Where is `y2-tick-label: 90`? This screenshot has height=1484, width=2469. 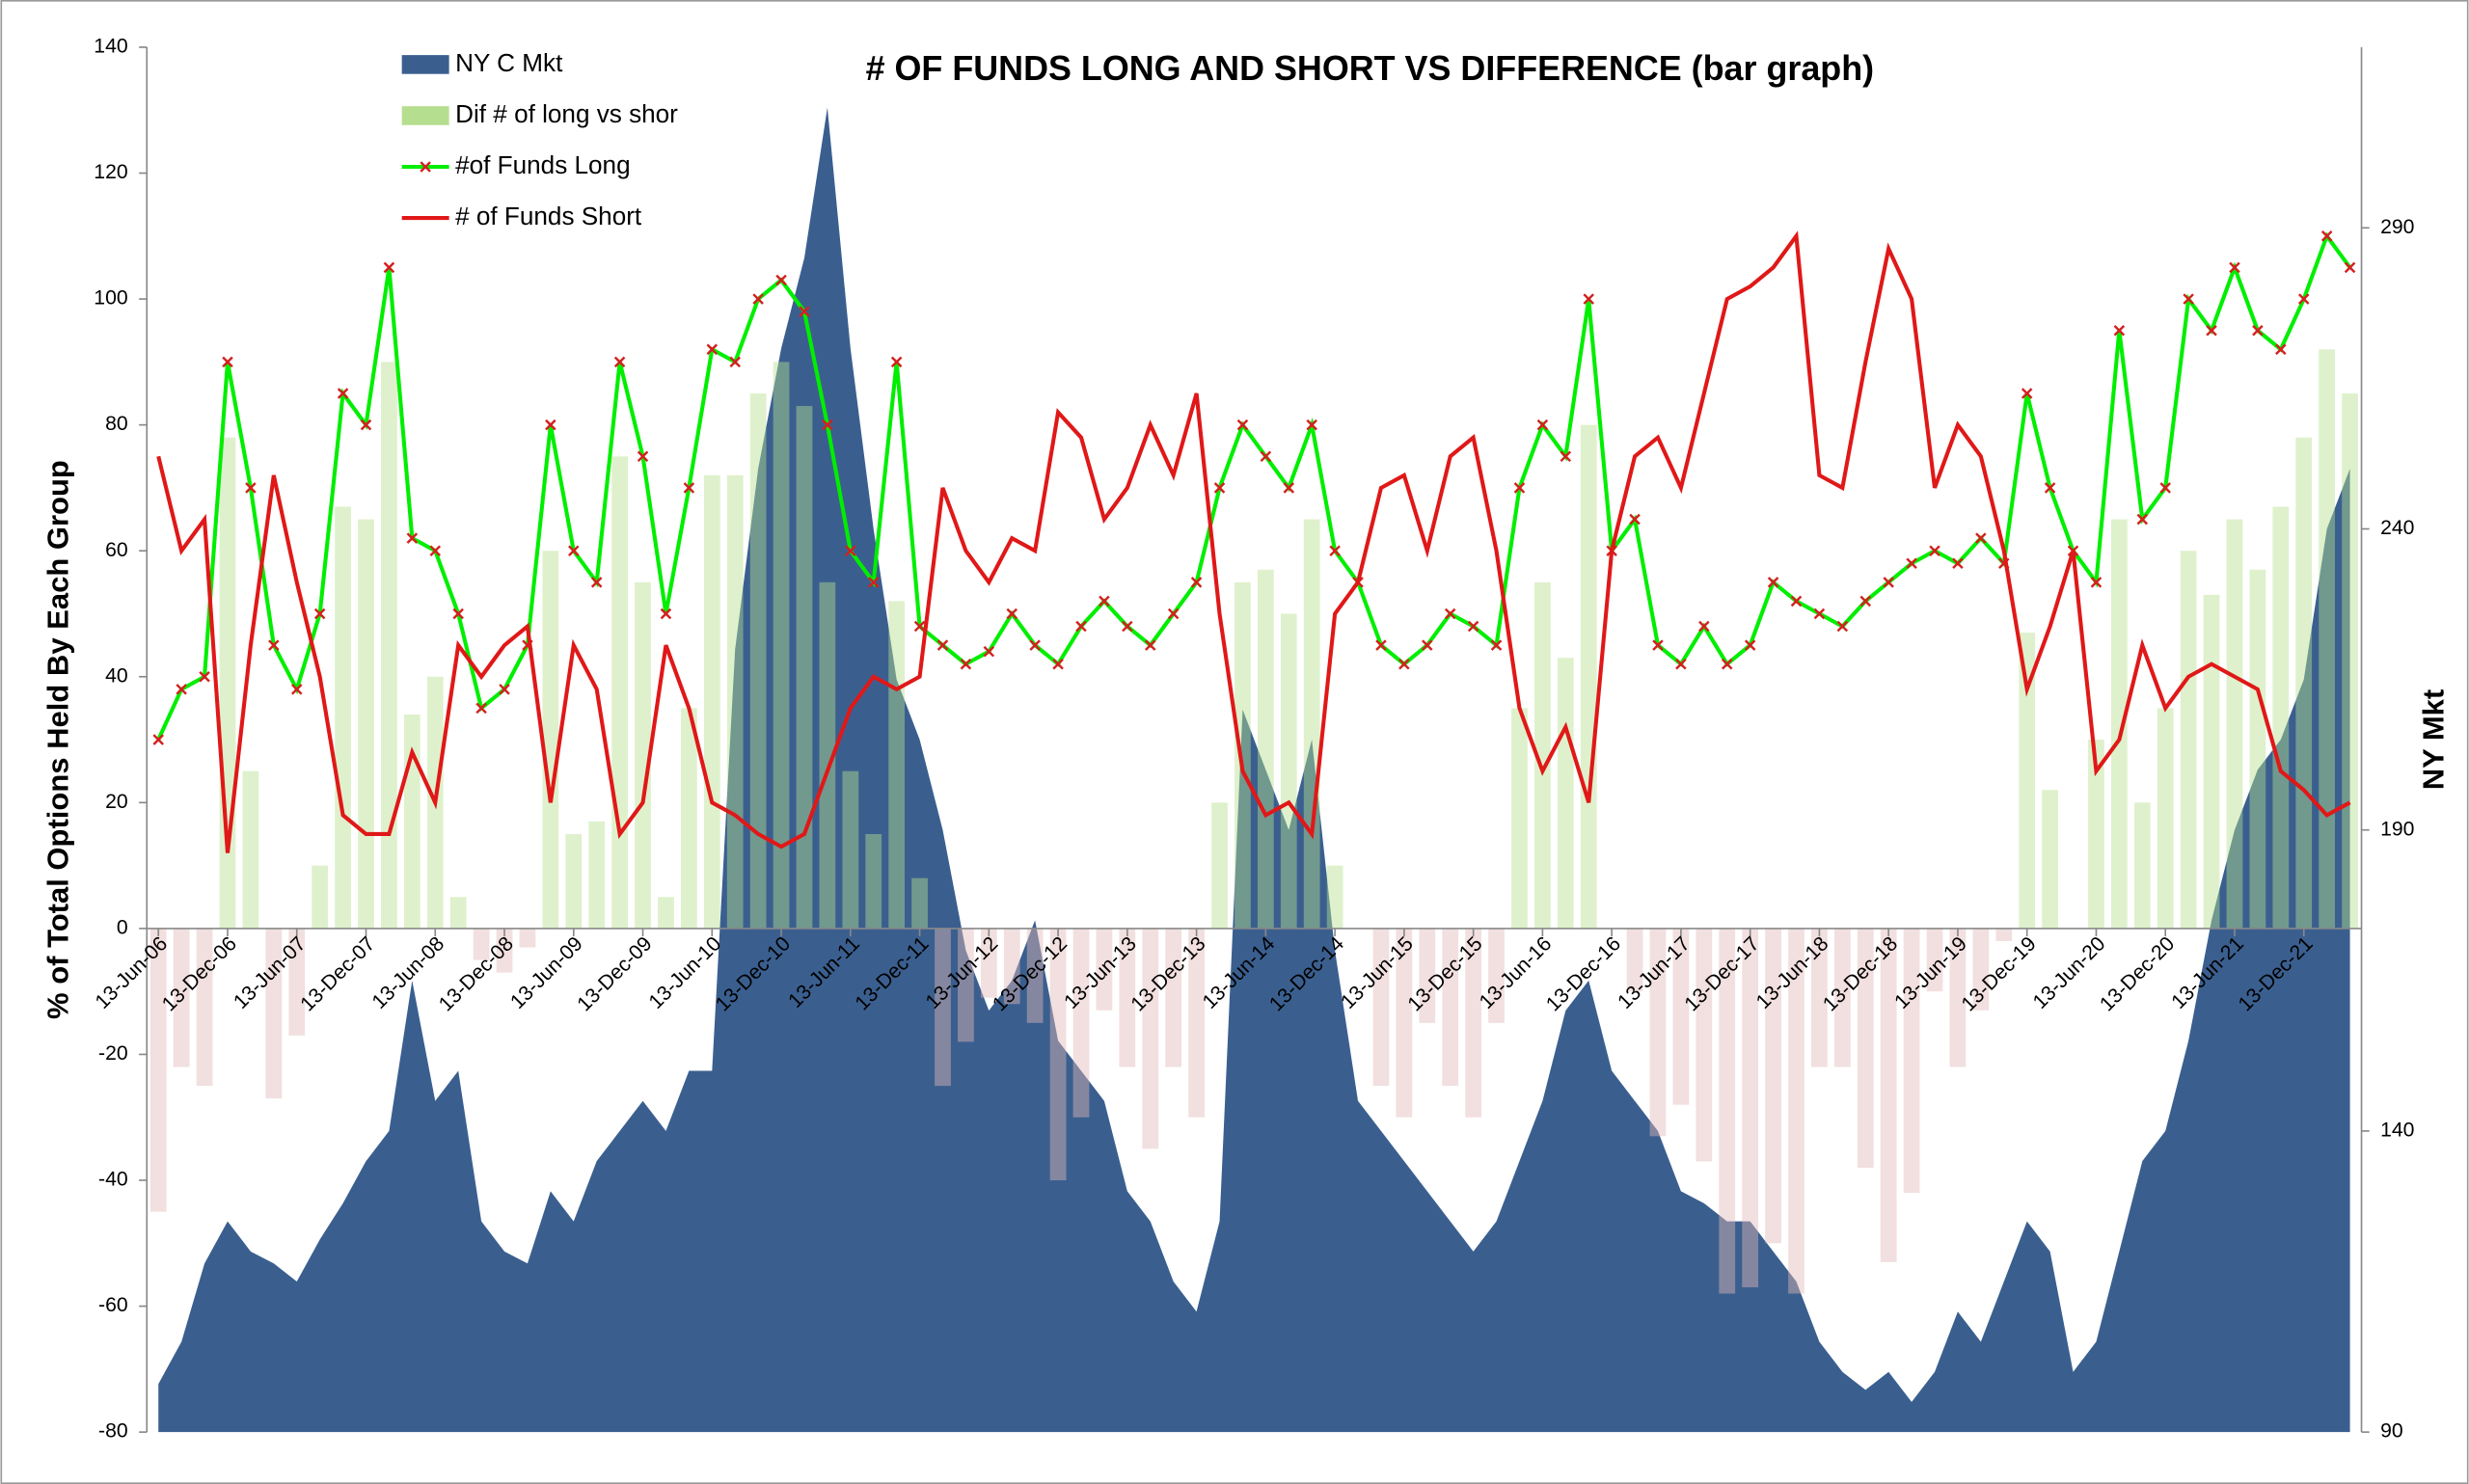
y2-tick-label: 90 is located at coordinates (2392, 1431).